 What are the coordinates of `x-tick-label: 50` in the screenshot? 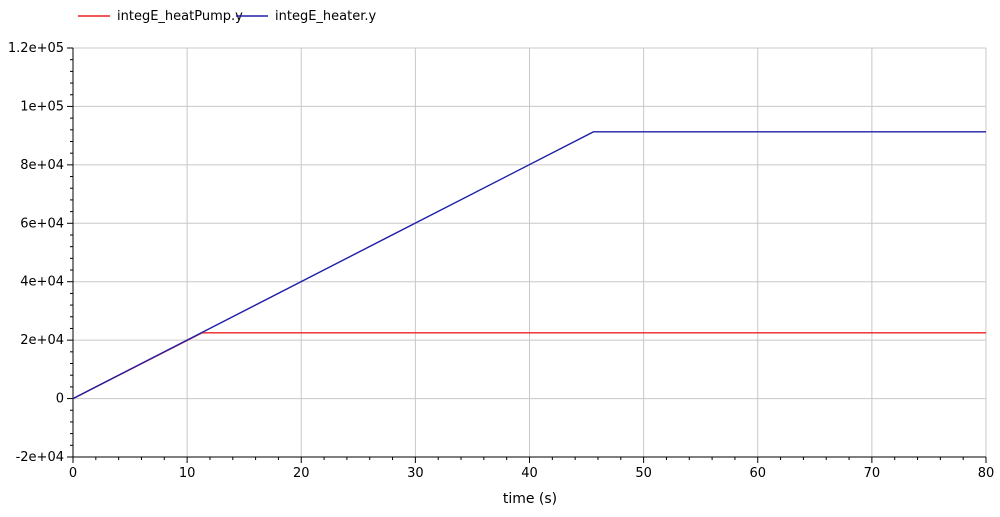 It's located at (643, 473).